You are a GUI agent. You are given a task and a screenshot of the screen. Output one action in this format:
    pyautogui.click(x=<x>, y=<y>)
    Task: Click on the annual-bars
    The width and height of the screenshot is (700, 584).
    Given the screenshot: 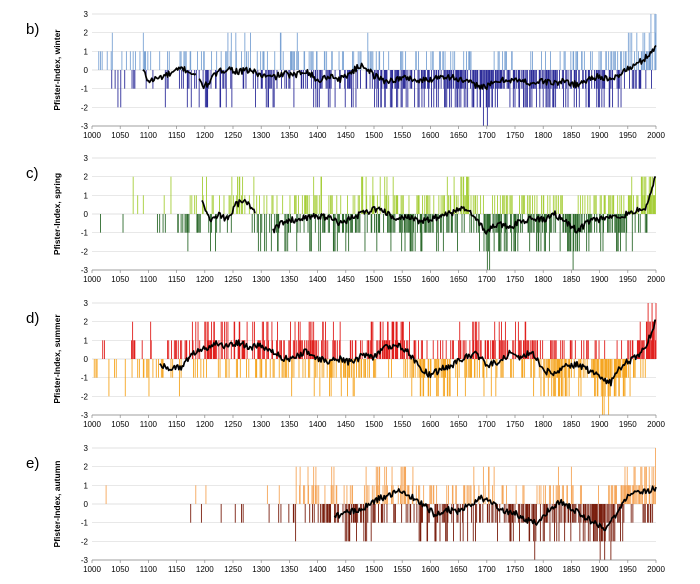 What is the action you would take?
    pyautogui.click(x=378, y=223)
    